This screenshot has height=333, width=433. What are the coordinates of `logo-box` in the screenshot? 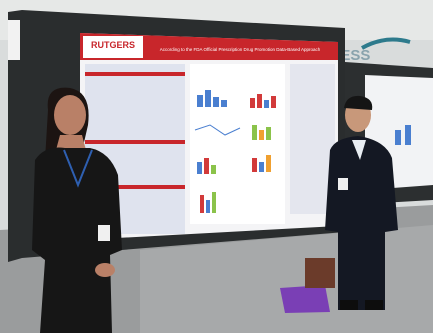 It's located at (113, 47).